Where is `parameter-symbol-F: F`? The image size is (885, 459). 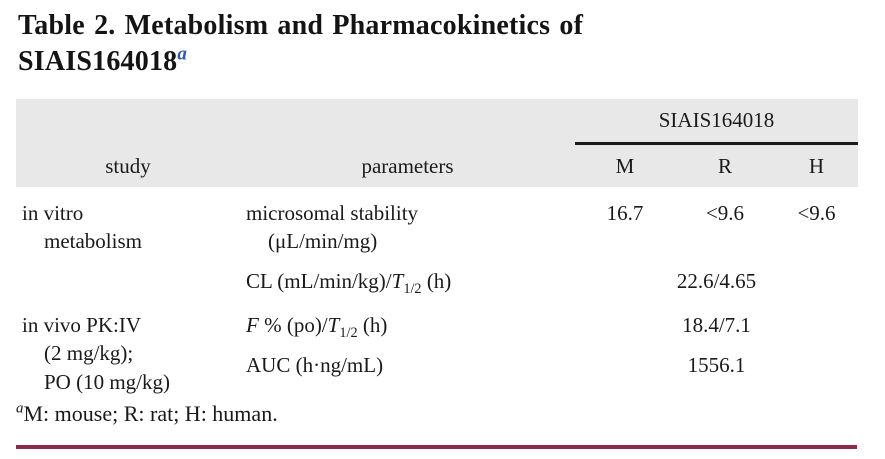
parameter-symbol-F: F is located at coordinates (252, 325).